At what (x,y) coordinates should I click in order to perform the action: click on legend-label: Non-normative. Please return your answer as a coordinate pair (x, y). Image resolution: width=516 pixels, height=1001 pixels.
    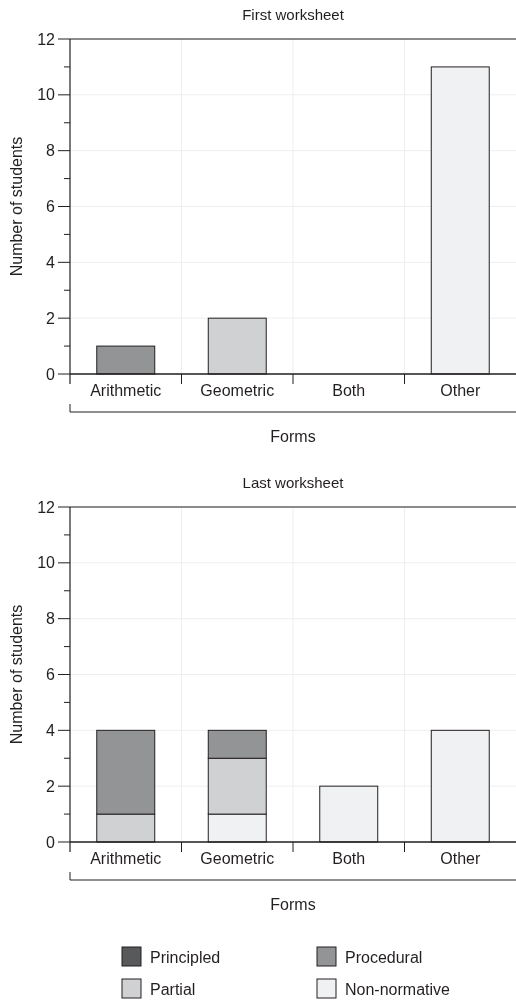
    Looking at the image, I should click on (398, 989).